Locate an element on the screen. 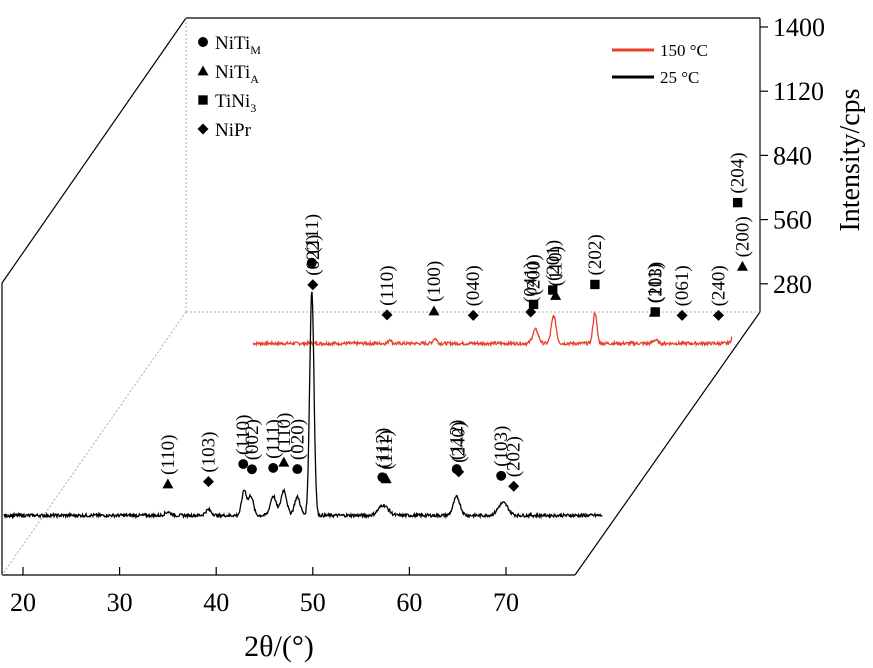  peak-label: (061) is located at coordinates (682, 285).